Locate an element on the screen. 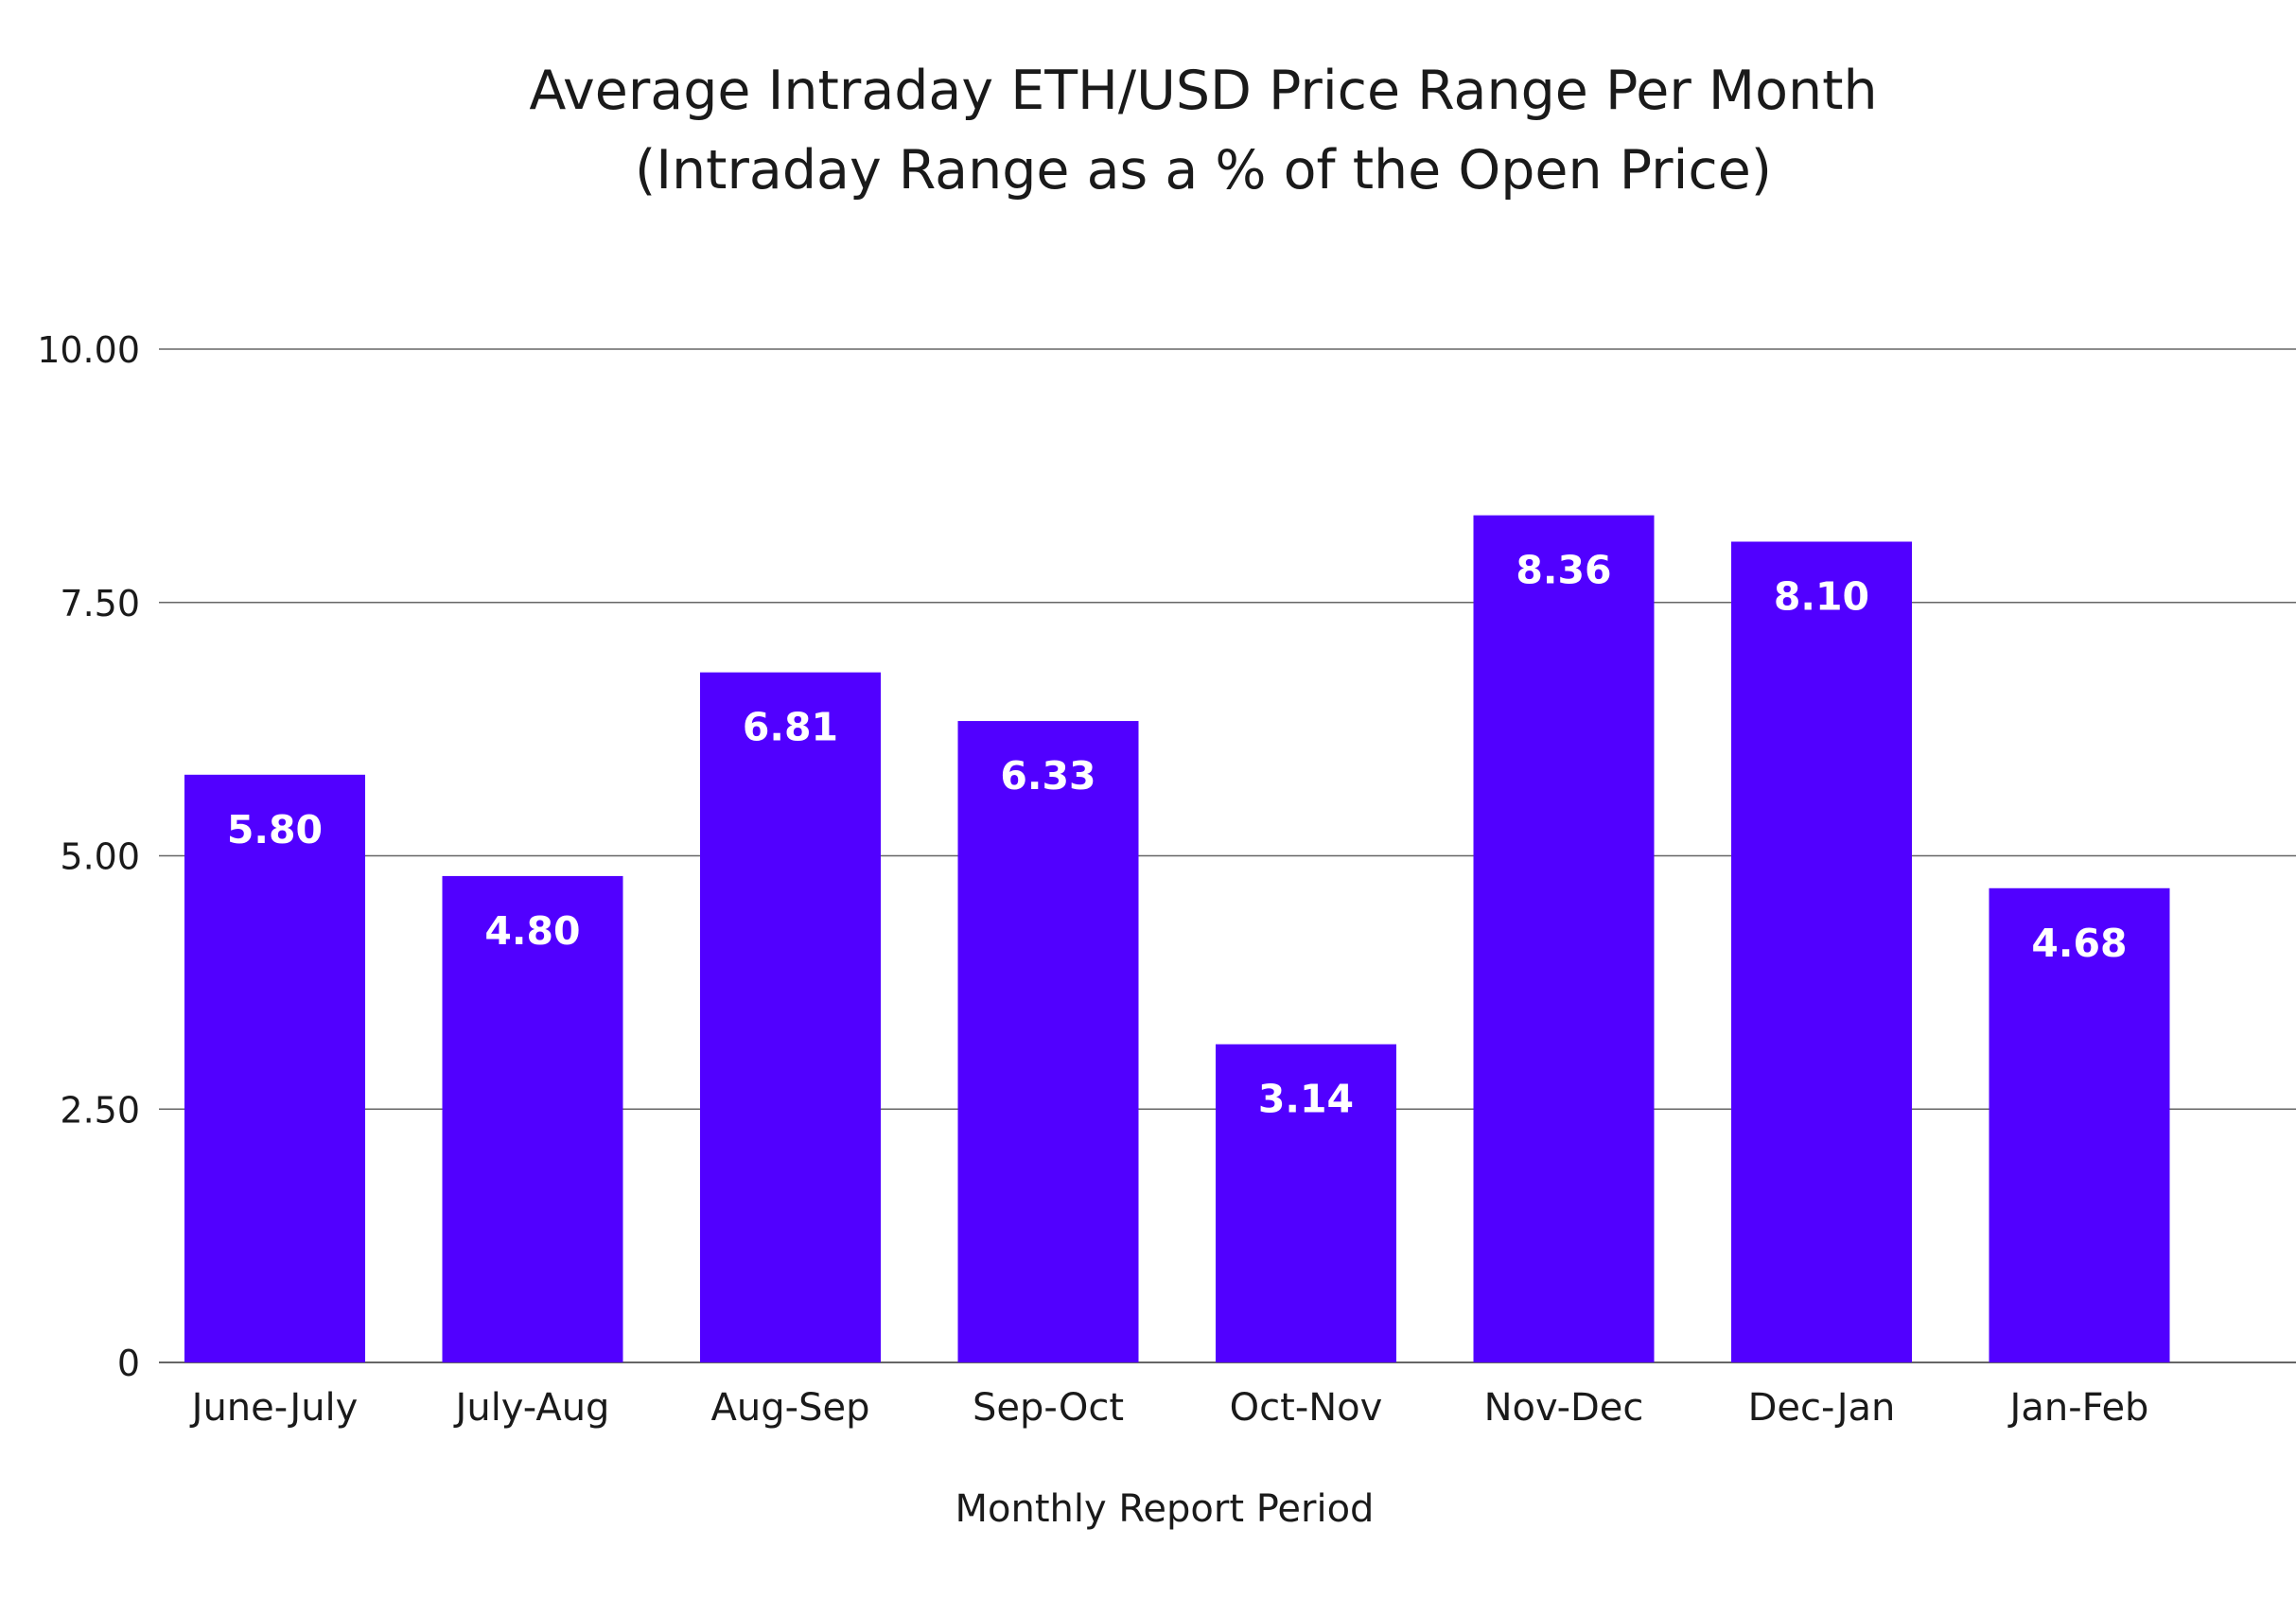  x-tick-label: Oct-Nov is located at coordinates (1306, 1408).